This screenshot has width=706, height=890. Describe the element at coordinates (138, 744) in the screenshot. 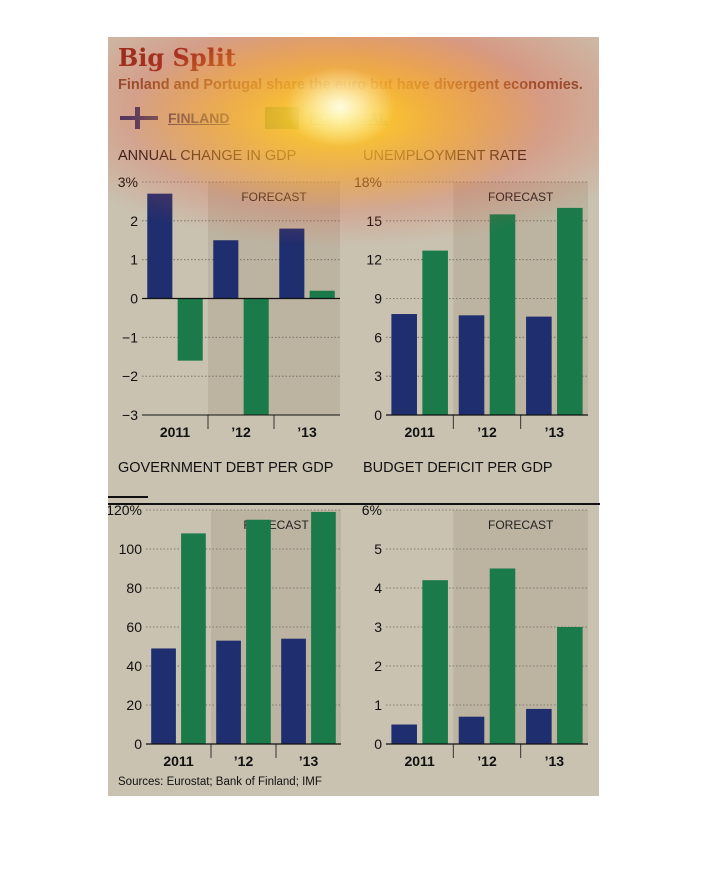

I see `chart-2-ytick-label: 0` at that location.